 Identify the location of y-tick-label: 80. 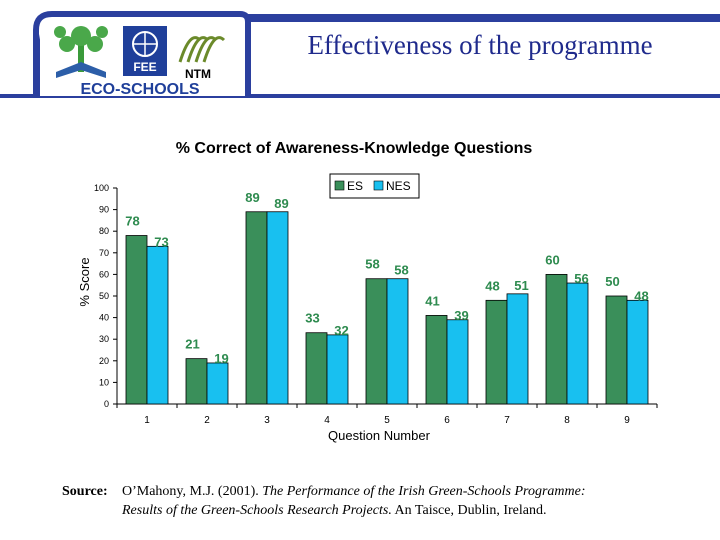
(104, 231).